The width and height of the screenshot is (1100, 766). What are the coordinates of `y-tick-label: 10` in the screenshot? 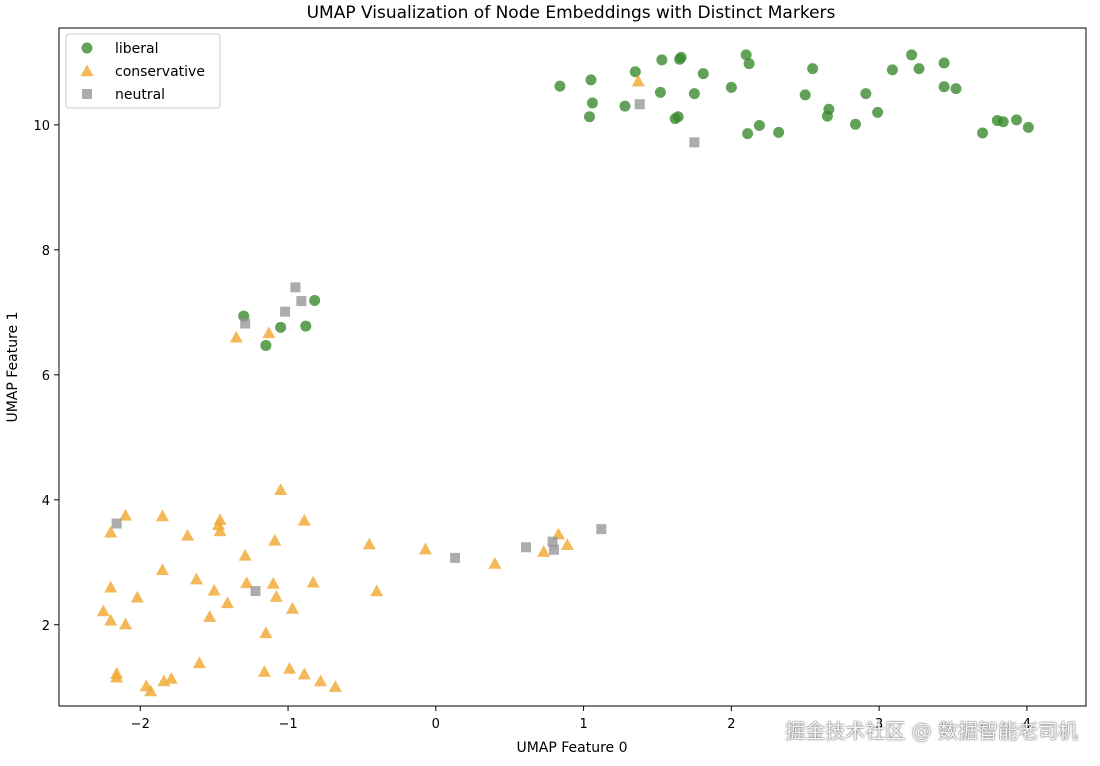 It's located at (41, 126).